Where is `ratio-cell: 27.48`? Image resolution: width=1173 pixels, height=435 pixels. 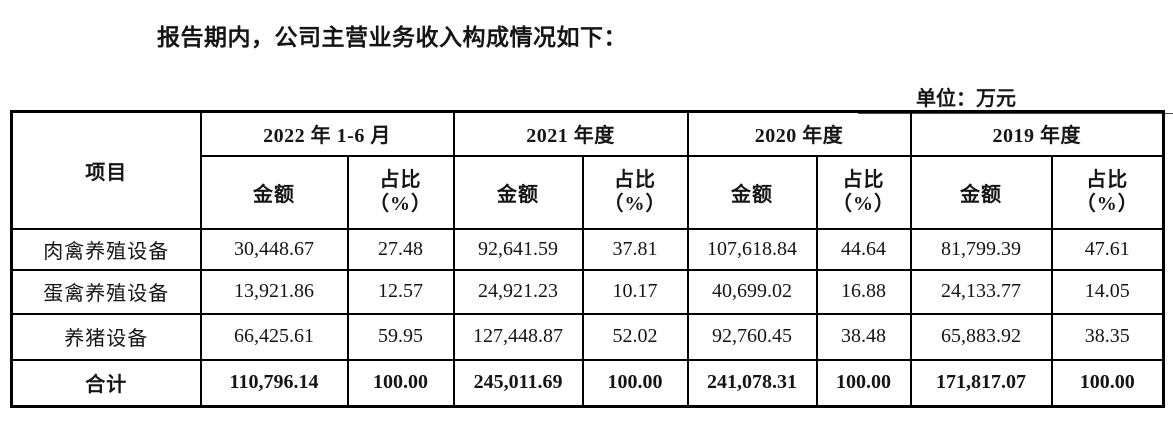 ratio-cell: 27.48 is located at coordinates (400, 249).